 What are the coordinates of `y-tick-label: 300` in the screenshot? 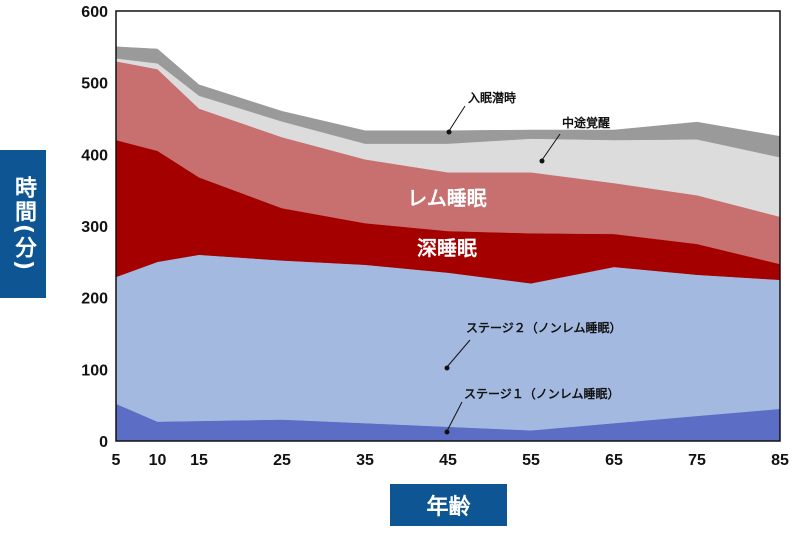 It's located at (94, 227).